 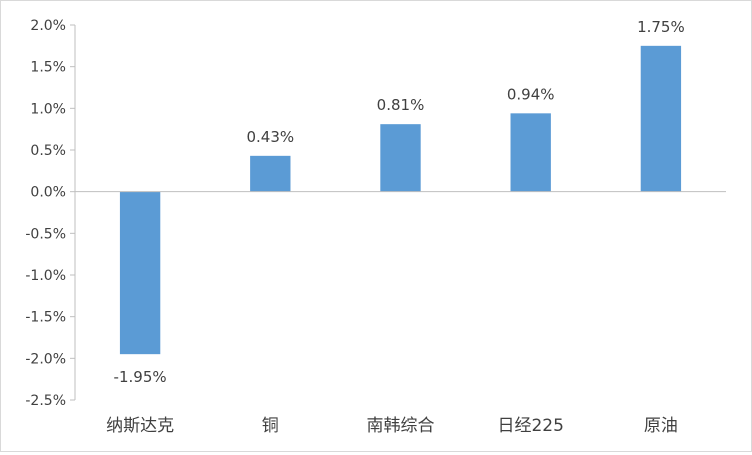 What do you see at coordinates (48, 151) in the screenshot?
I see `y-tick-label: 0.5%` at bounding box center [48, 151].